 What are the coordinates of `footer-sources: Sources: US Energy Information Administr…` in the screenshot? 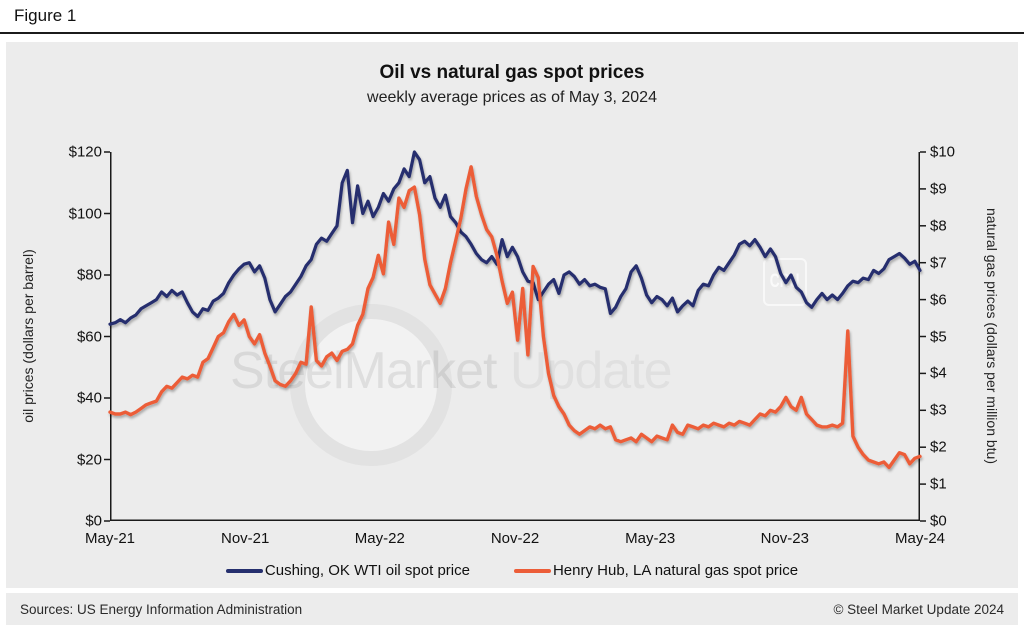 It's located at (161, 609).